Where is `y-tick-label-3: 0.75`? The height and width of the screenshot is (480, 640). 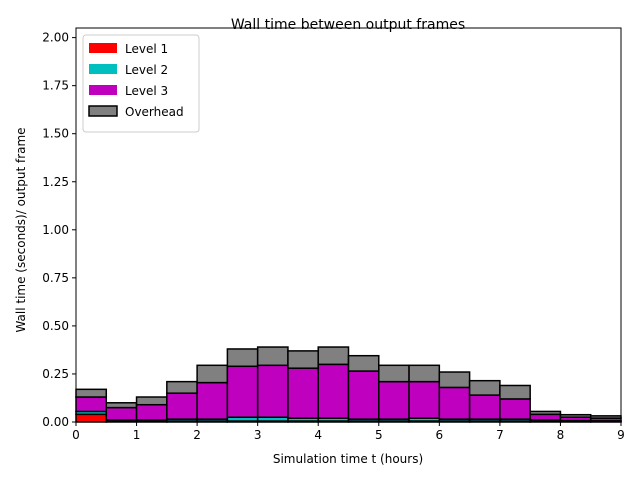 y-tick-label-3: 0.75 is located at coordinates (55, 278).